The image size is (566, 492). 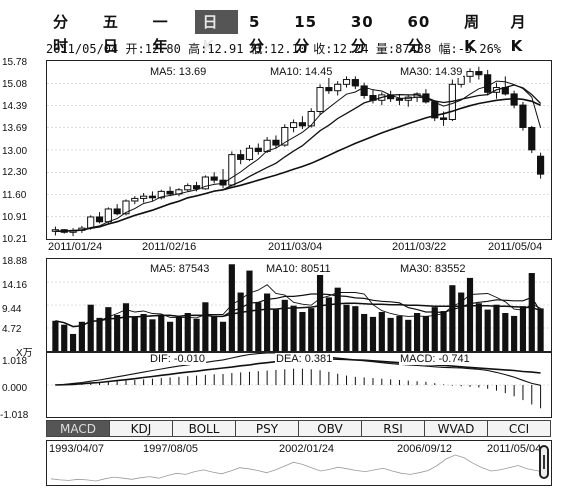 What do you see at coordinates (330, 428) in the screenshot?
I see `tab-obv: OBV` at bounding box center [330, 428].